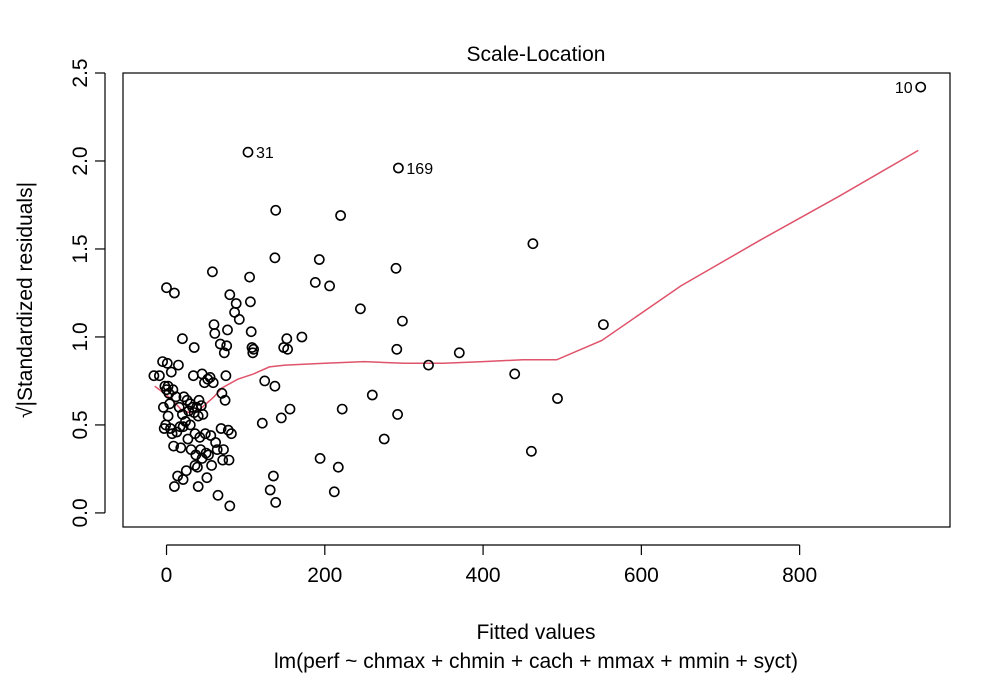  Describe the element at coordinates (80, 424) in the screenshot. I see `y-tick-label: 0.5` at that location.